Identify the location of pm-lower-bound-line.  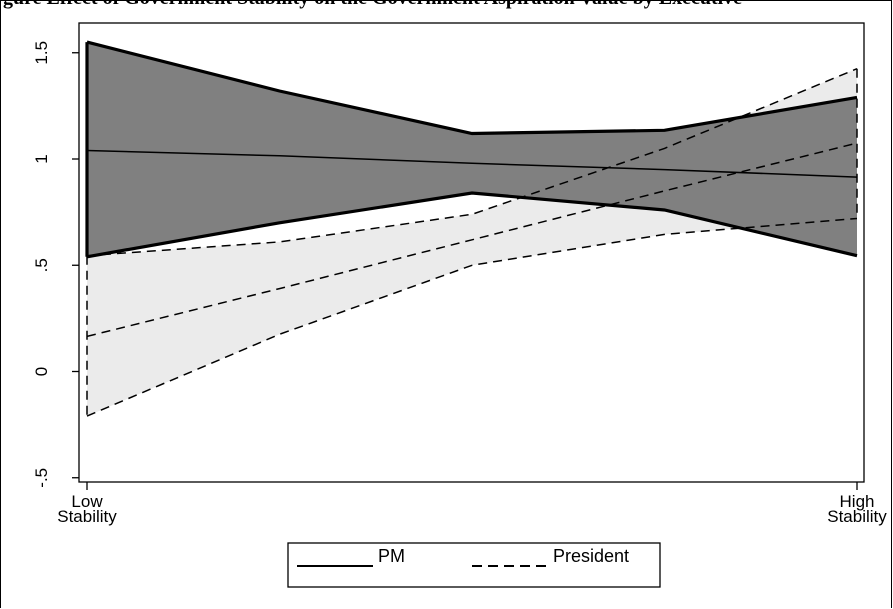
(472, 225).